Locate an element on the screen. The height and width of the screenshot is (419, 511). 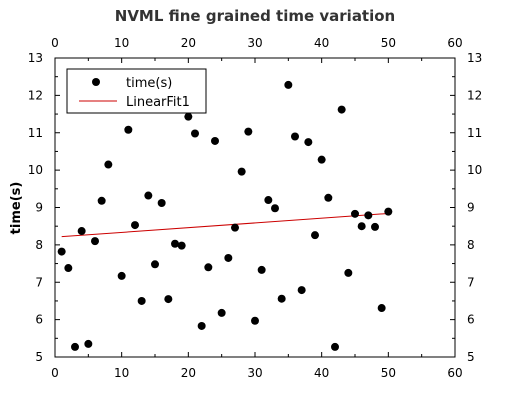
x-tick-label-top: 50 is located at coordinates (388, 43).